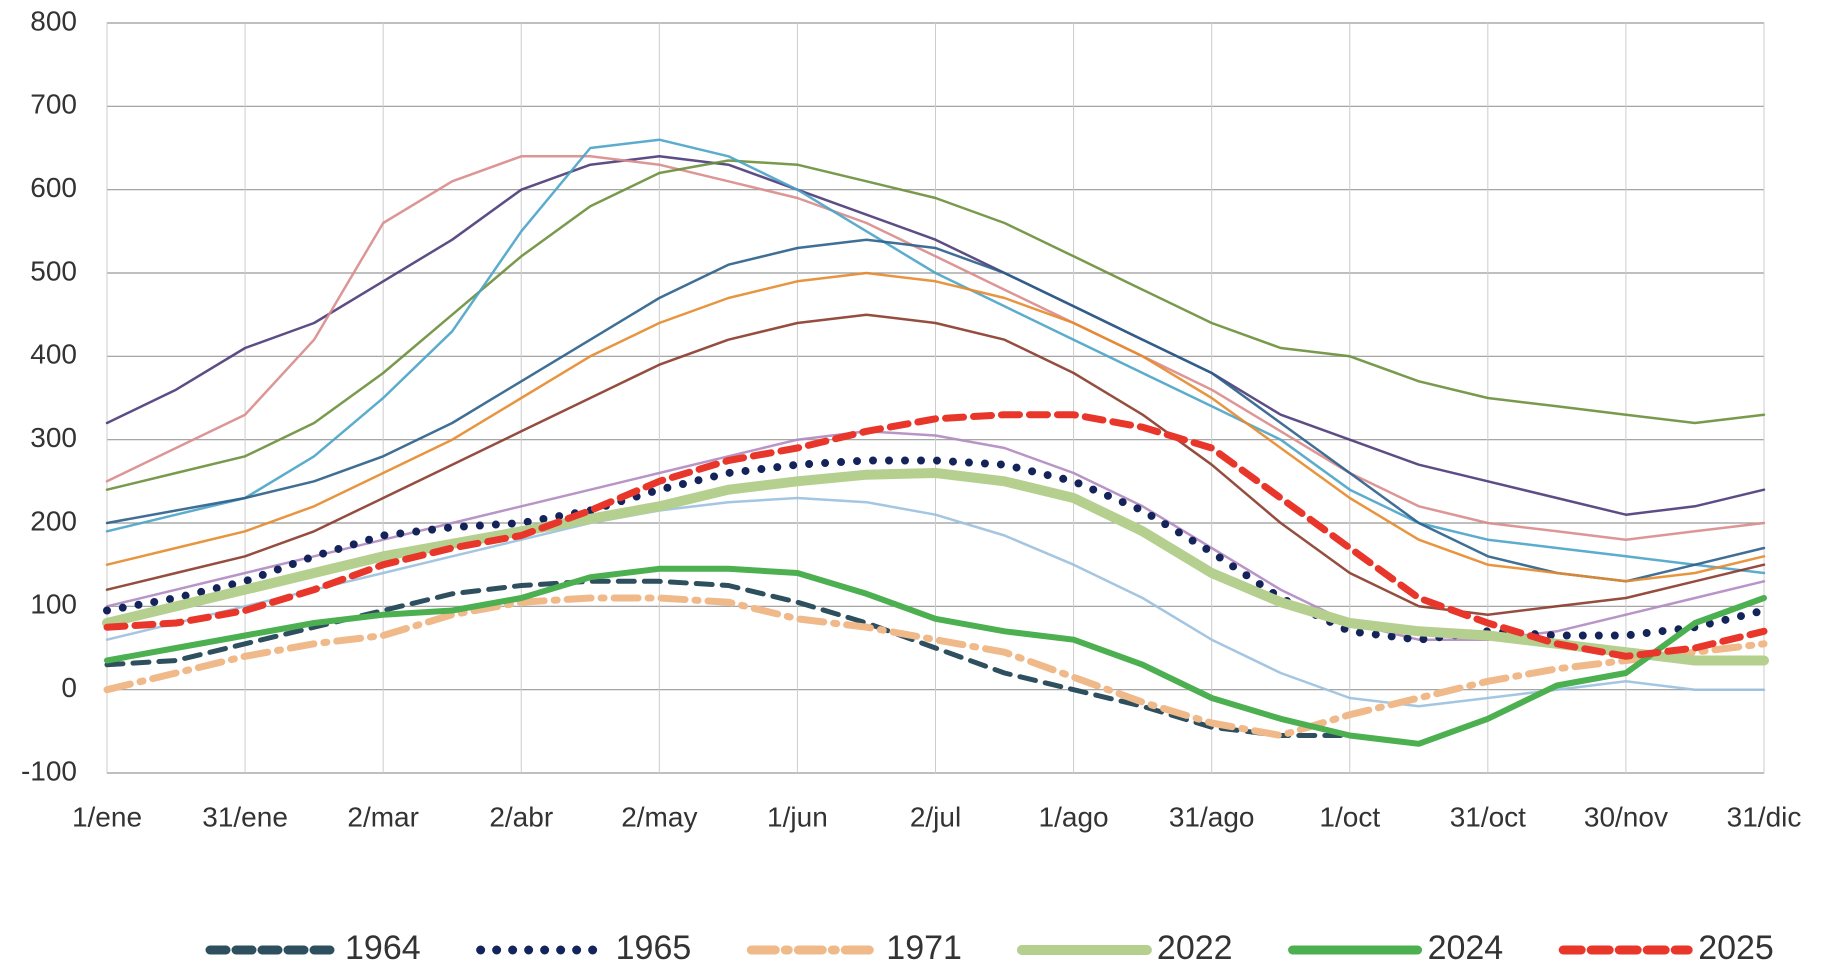 The image size is (1830, 976). What do you see at coordinates (53, 437) in the screenshot?
I see `y-tick-label: 300` at bounding box center [53, 437].